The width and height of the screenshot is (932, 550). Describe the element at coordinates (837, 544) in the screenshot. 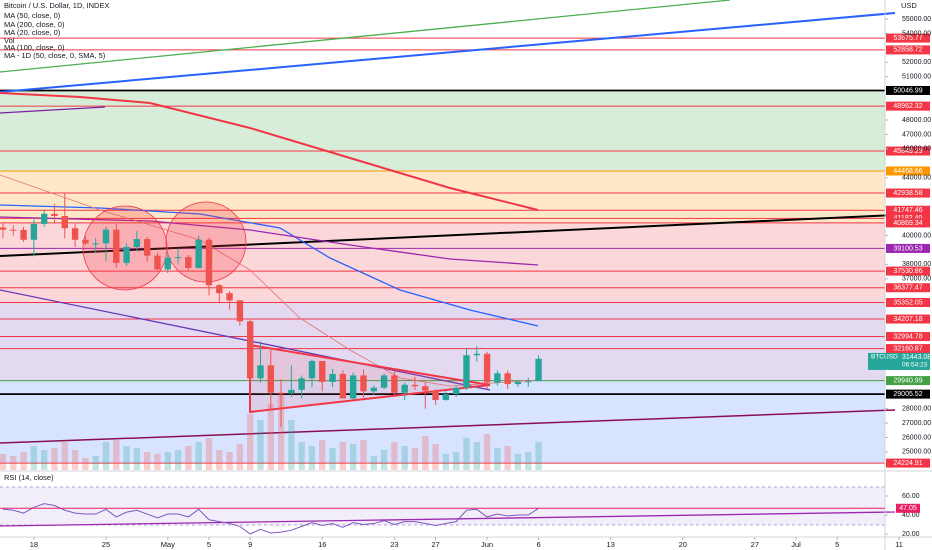

I see `x-tick-label: 5` at that location.